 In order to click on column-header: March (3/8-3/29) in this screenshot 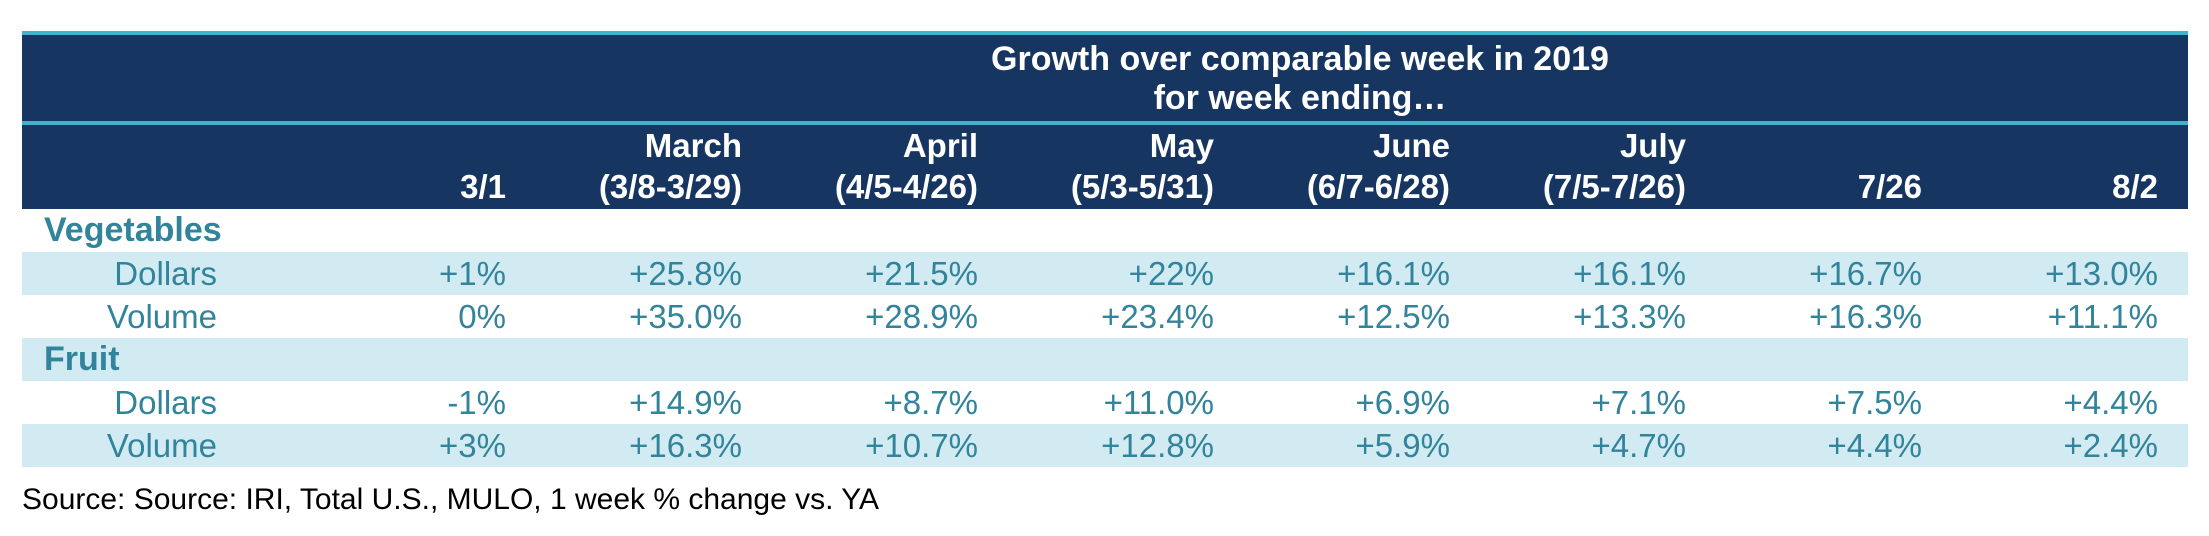, I will do `click(646, 167)`.